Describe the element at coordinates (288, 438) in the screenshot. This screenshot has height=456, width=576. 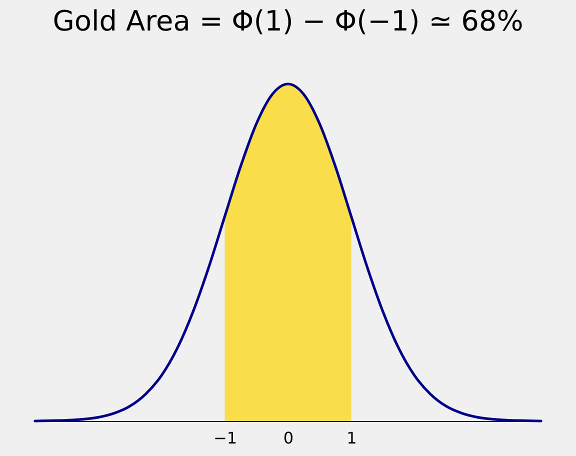
I see `x-tick-label: 0` at that location.